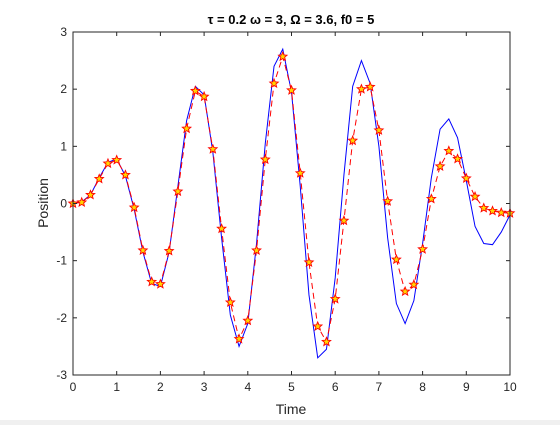 The image size is (560, 425). I want to click on x-tick-label: 3, so click(204, 387).